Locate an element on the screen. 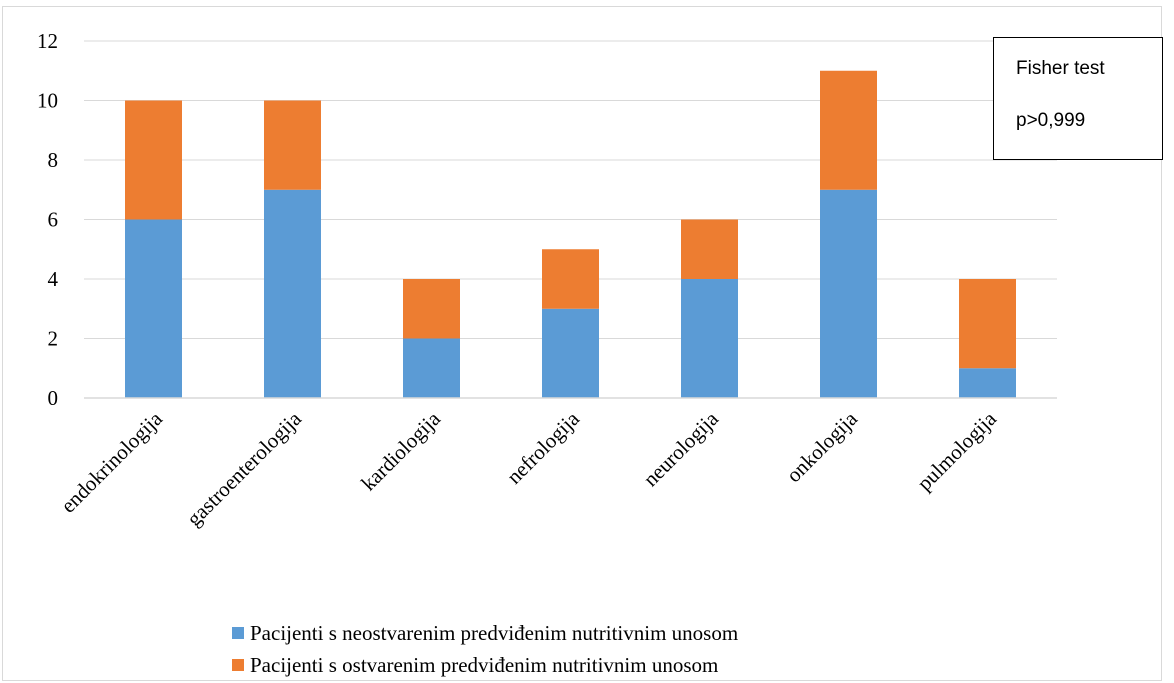 The width and height of the screenshot is (1174, 683). annotation-p-value: p>0,999 is located at coordinates (1051, 120).